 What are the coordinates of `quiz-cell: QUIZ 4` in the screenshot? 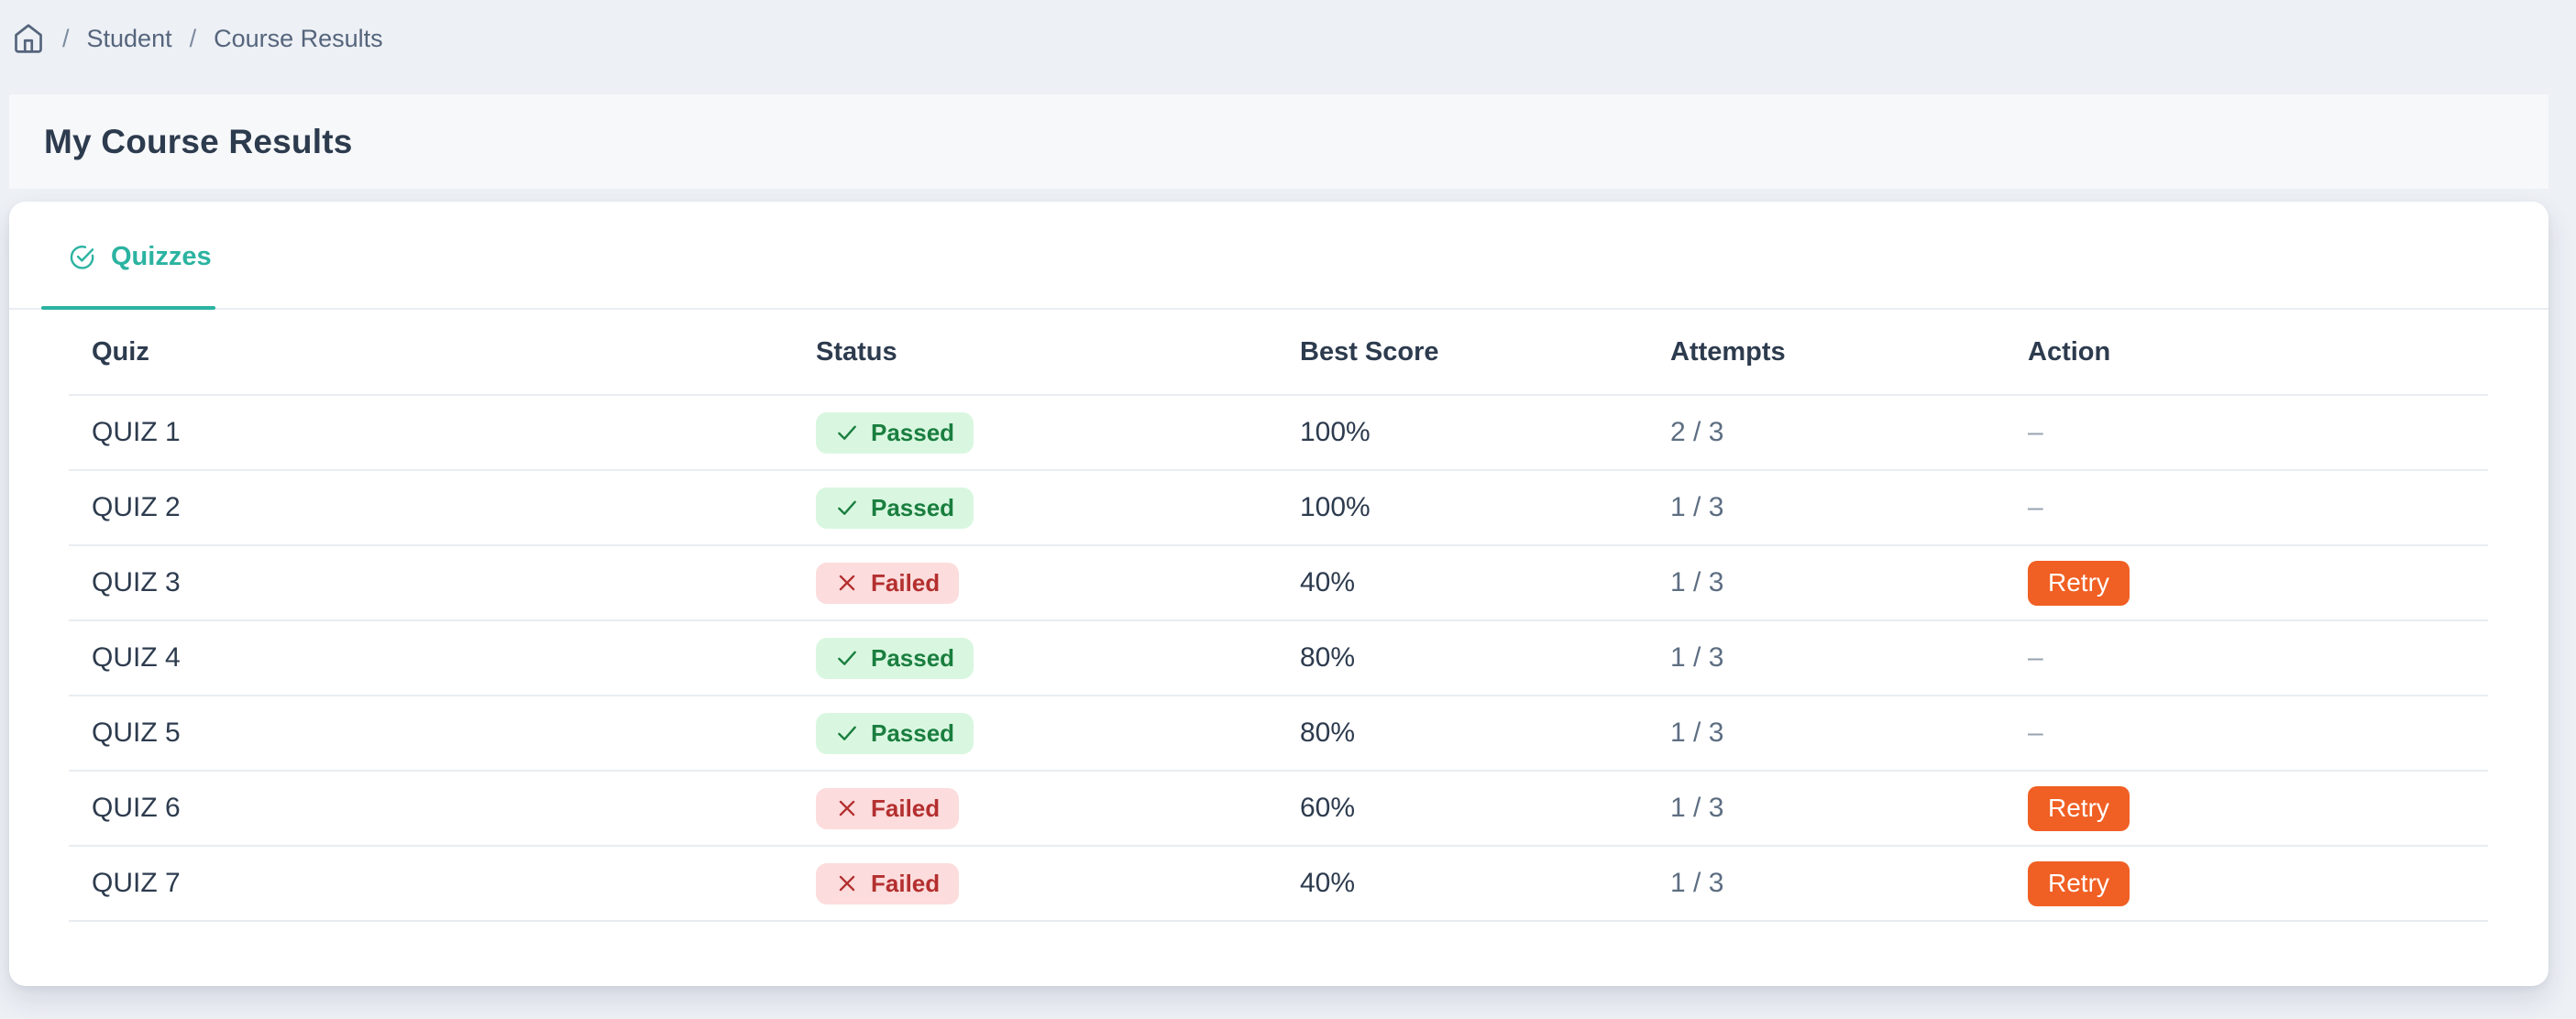 It's located at (431, 658).